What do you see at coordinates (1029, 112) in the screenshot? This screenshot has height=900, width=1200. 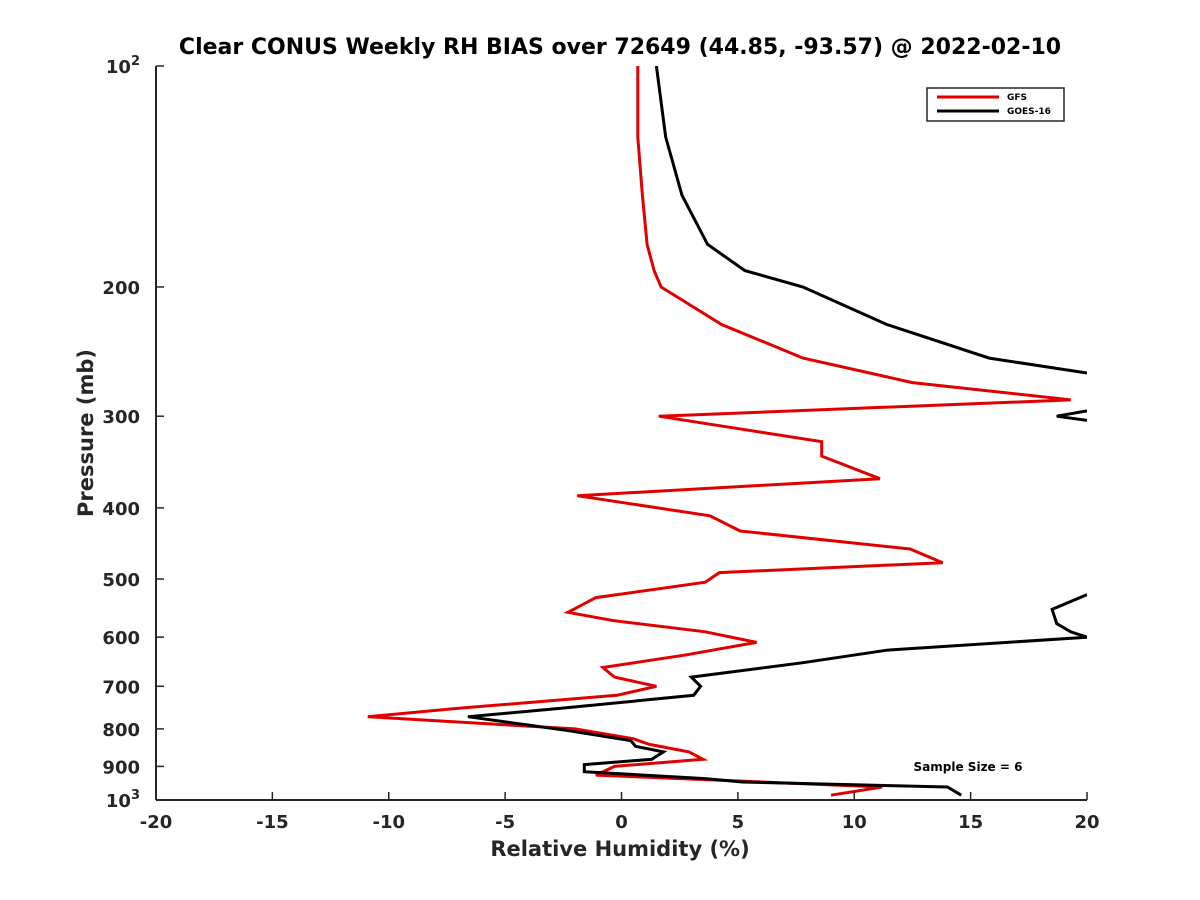 I see `legend-label-goes-16: GOES-16` at bounding box center [1029, 112].